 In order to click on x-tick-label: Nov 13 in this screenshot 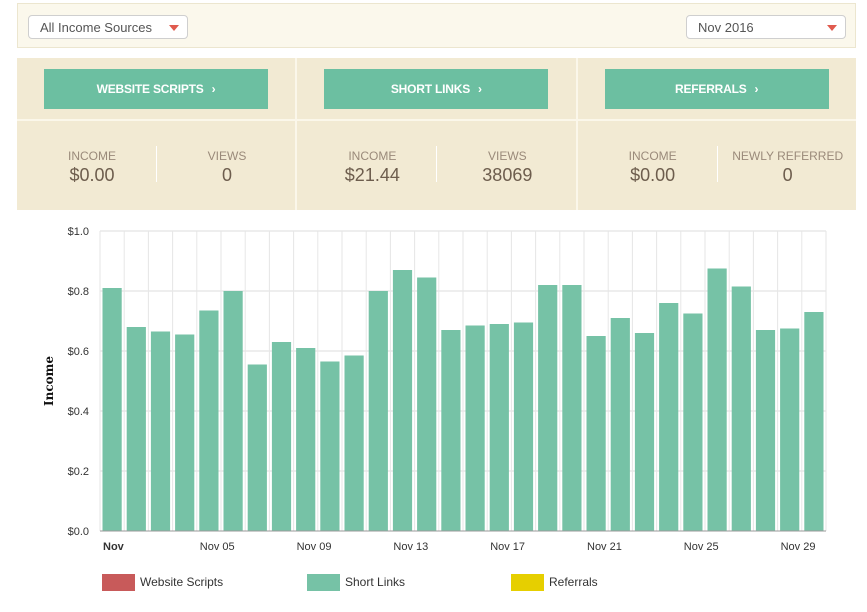, I will do `click(410, 547)`.